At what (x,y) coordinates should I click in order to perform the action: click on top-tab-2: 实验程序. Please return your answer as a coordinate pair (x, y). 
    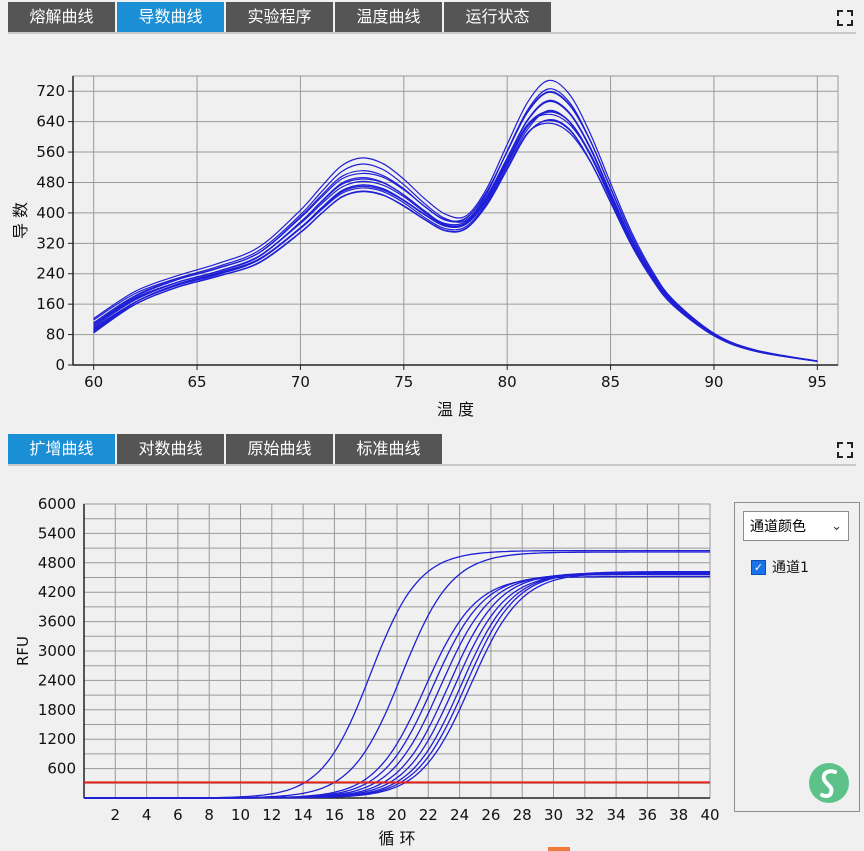
    Looking at the image, I should click on (279, 17).